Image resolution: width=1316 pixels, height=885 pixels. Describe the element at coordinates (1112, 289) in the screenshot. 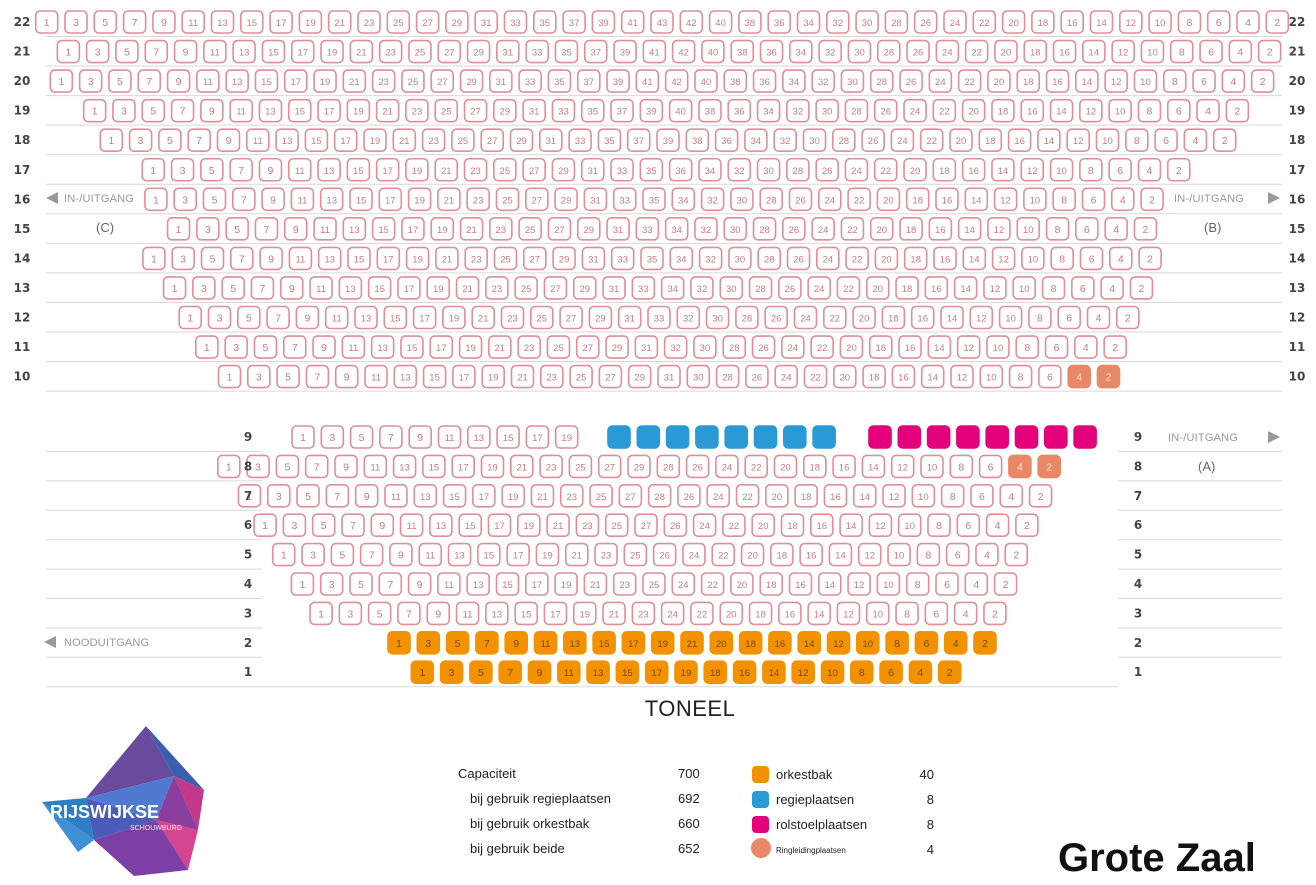

I see `svg-text: 4` at that location.